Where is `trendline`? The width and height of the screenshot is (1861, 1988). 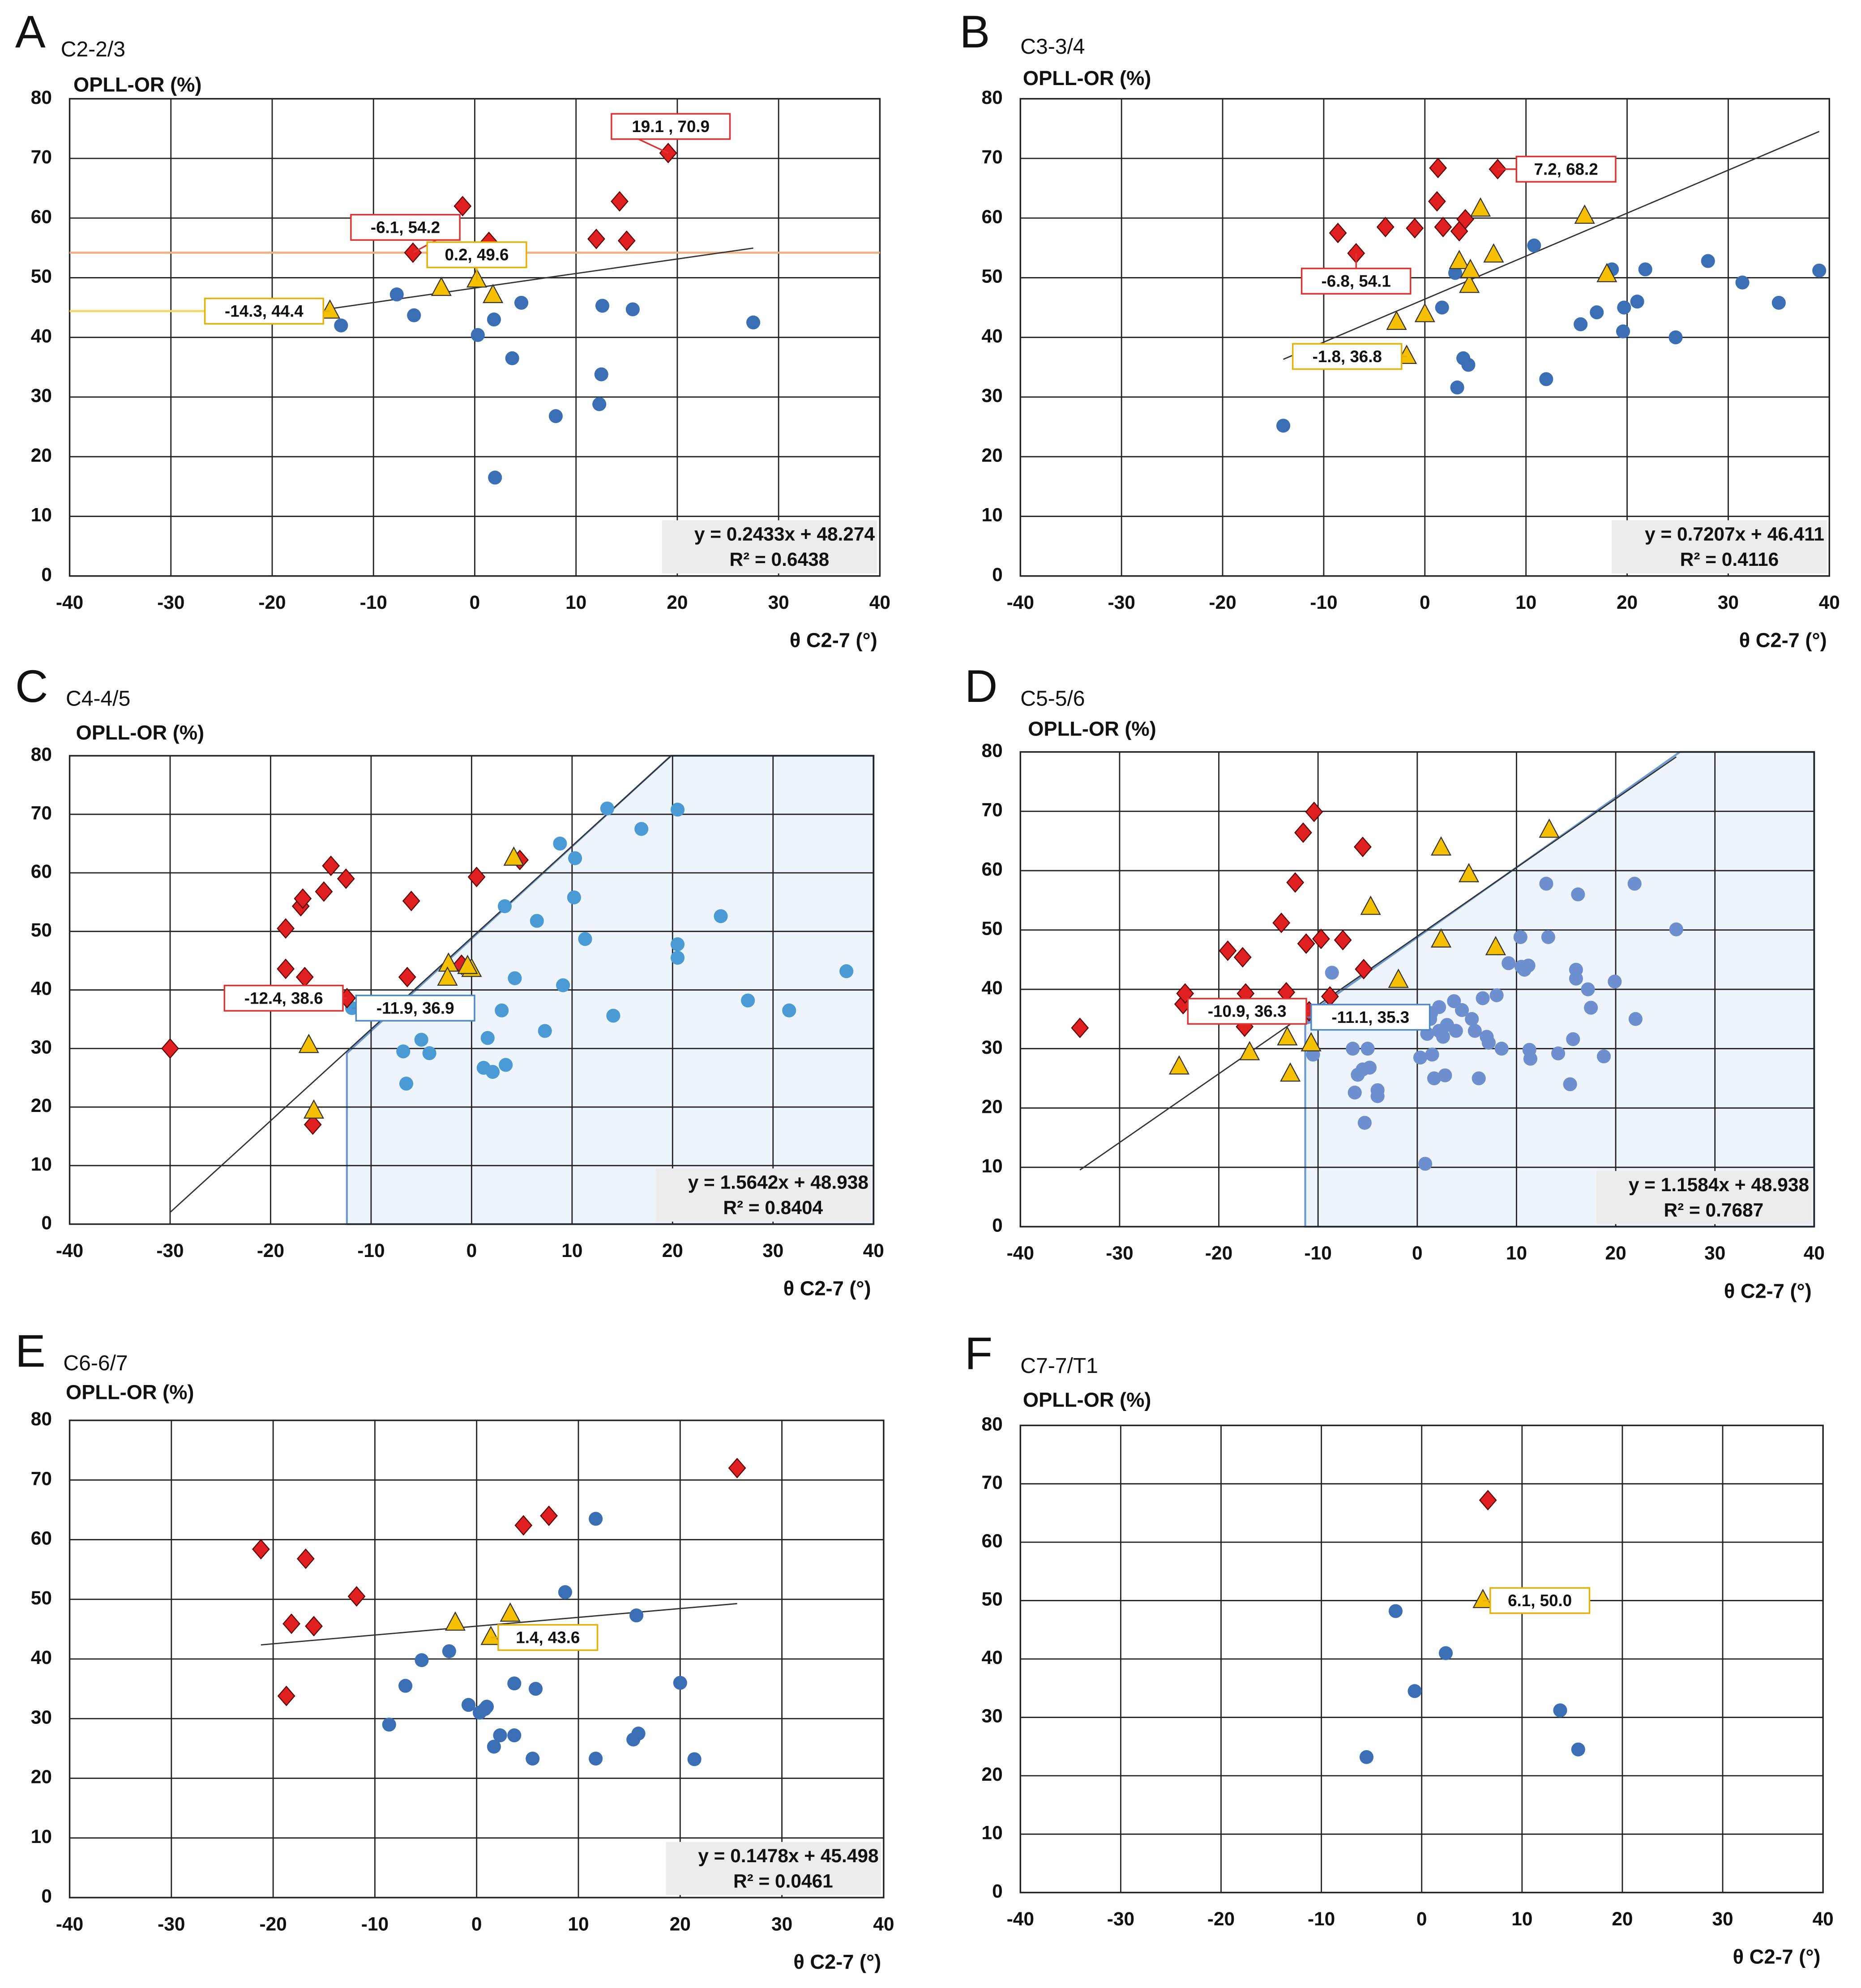 trendline is located at coordinates (1378, 963).